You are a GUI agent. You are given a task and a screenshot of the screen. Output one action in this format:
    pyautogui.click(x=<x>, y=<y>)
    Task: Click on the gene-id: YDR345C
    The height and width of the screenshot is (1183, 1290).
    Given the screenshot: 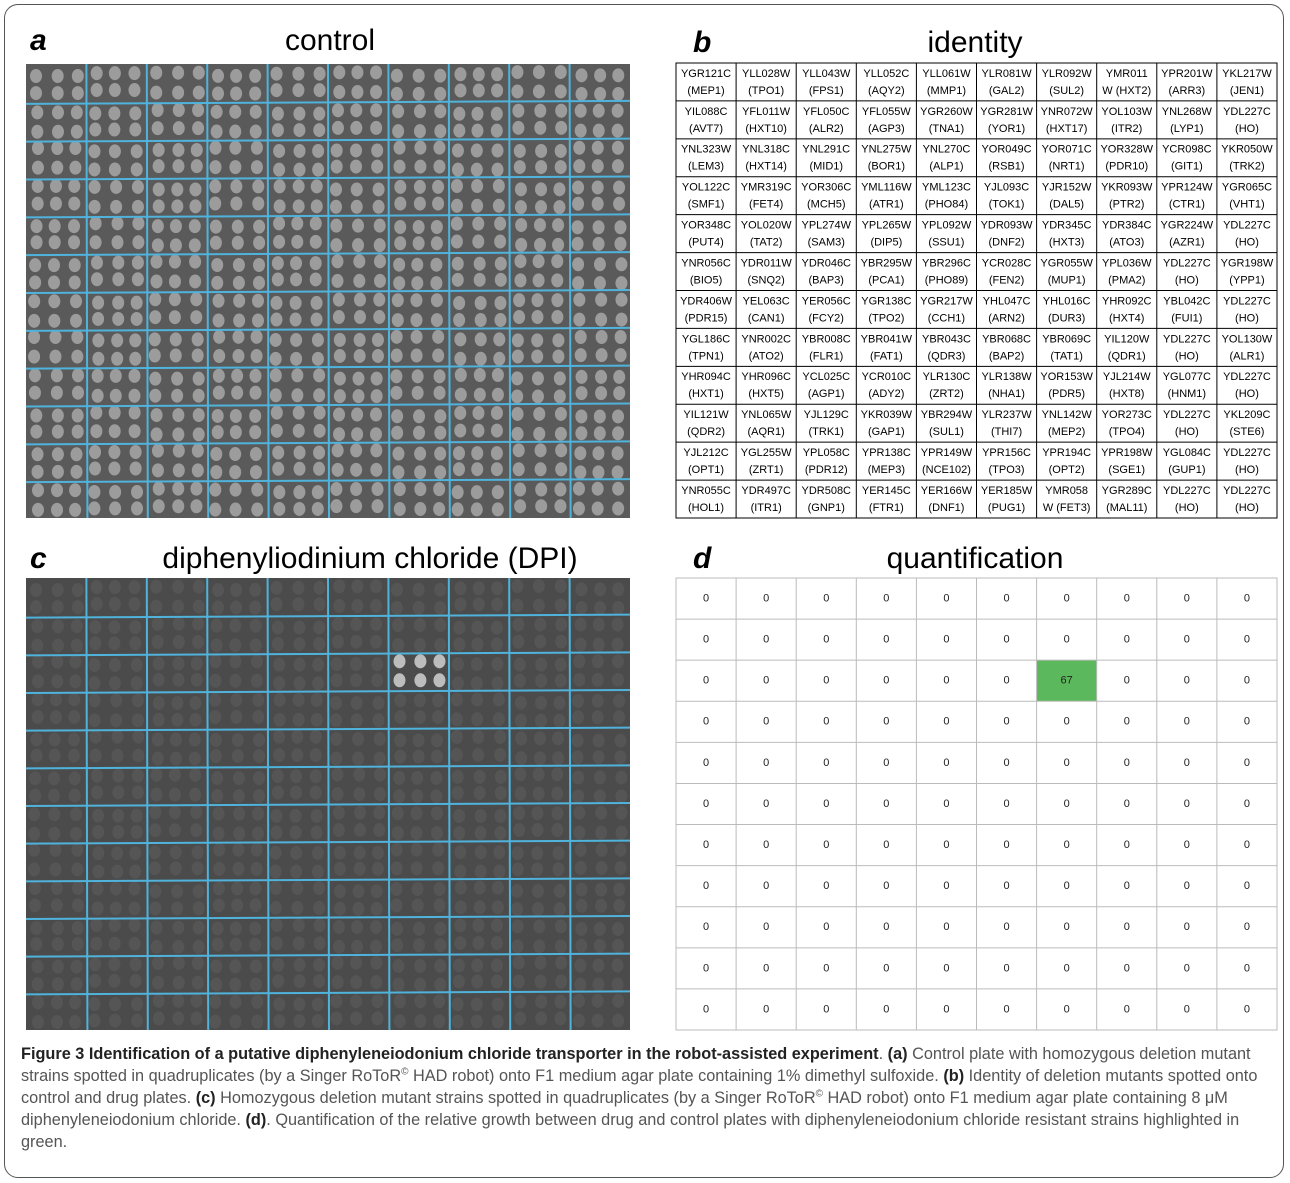 What is the action you would take?
    pyautogui.click(x=1067, y=226)
    